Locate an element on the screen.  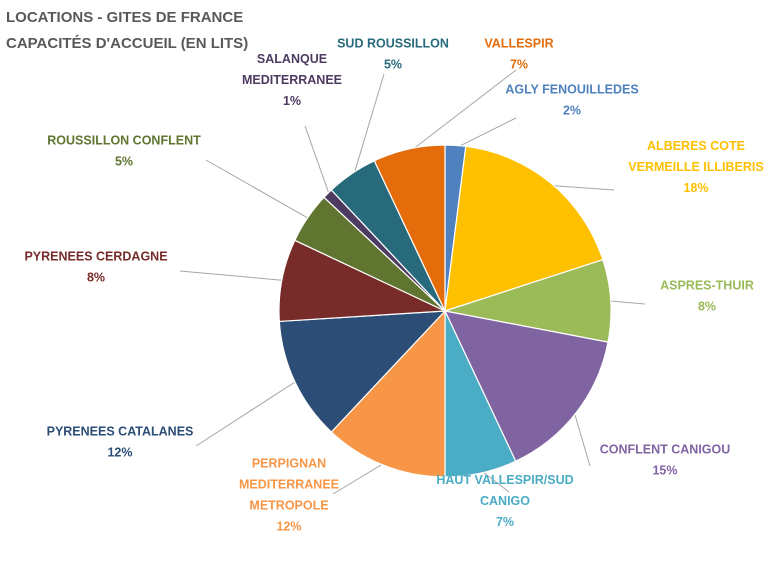
data-label-10: SALANQUE MEDITERRANEE 1% is located at coordinates (292, 80).